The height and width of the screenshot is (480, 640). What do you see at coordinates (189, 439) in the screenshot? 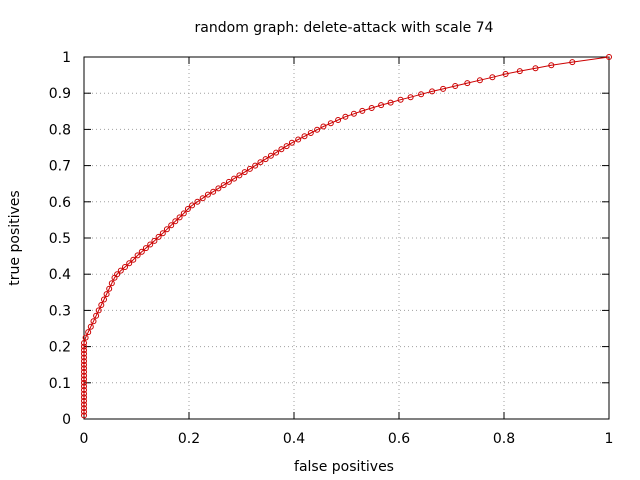
I see `x-tick-label: 0.2` at bounding box center [189, 439].